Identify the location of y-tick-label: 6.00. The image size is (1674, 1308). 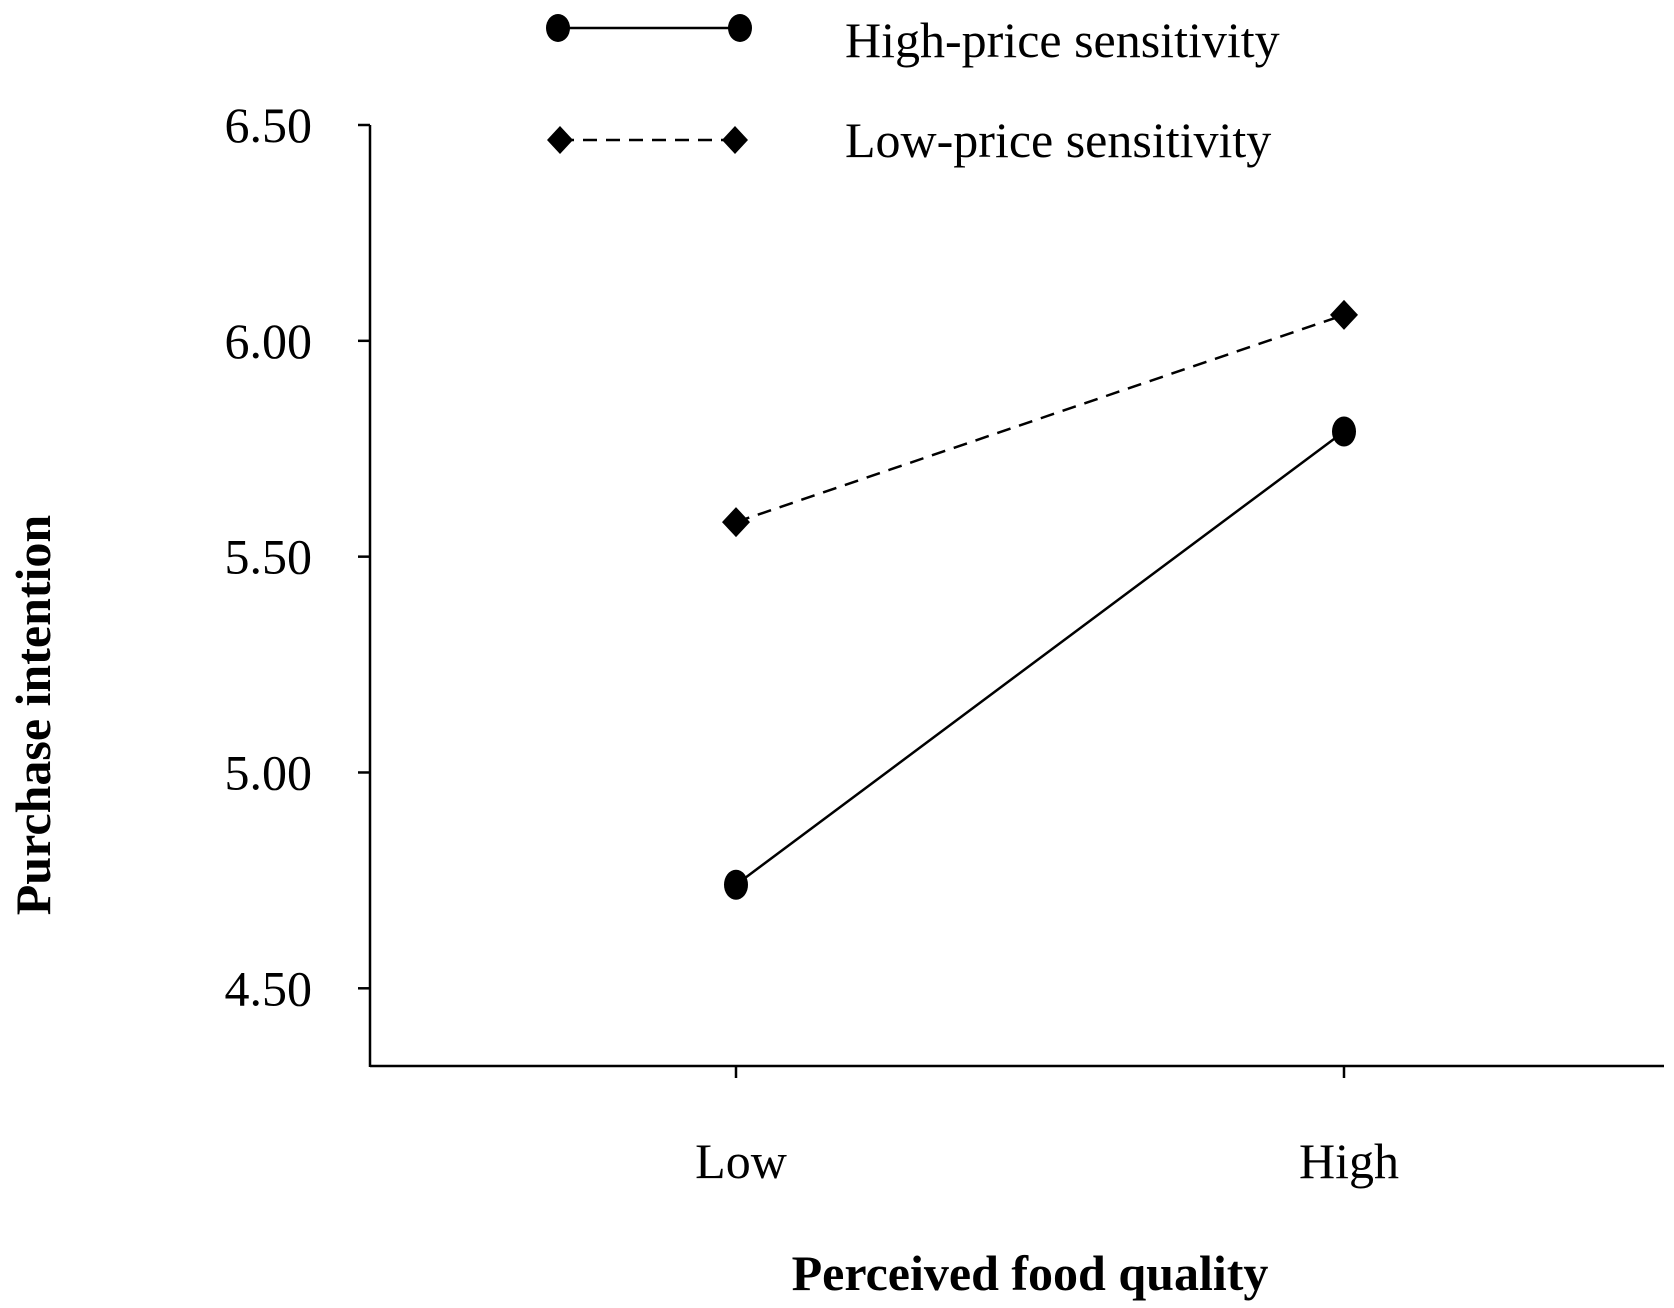
(269, 341).